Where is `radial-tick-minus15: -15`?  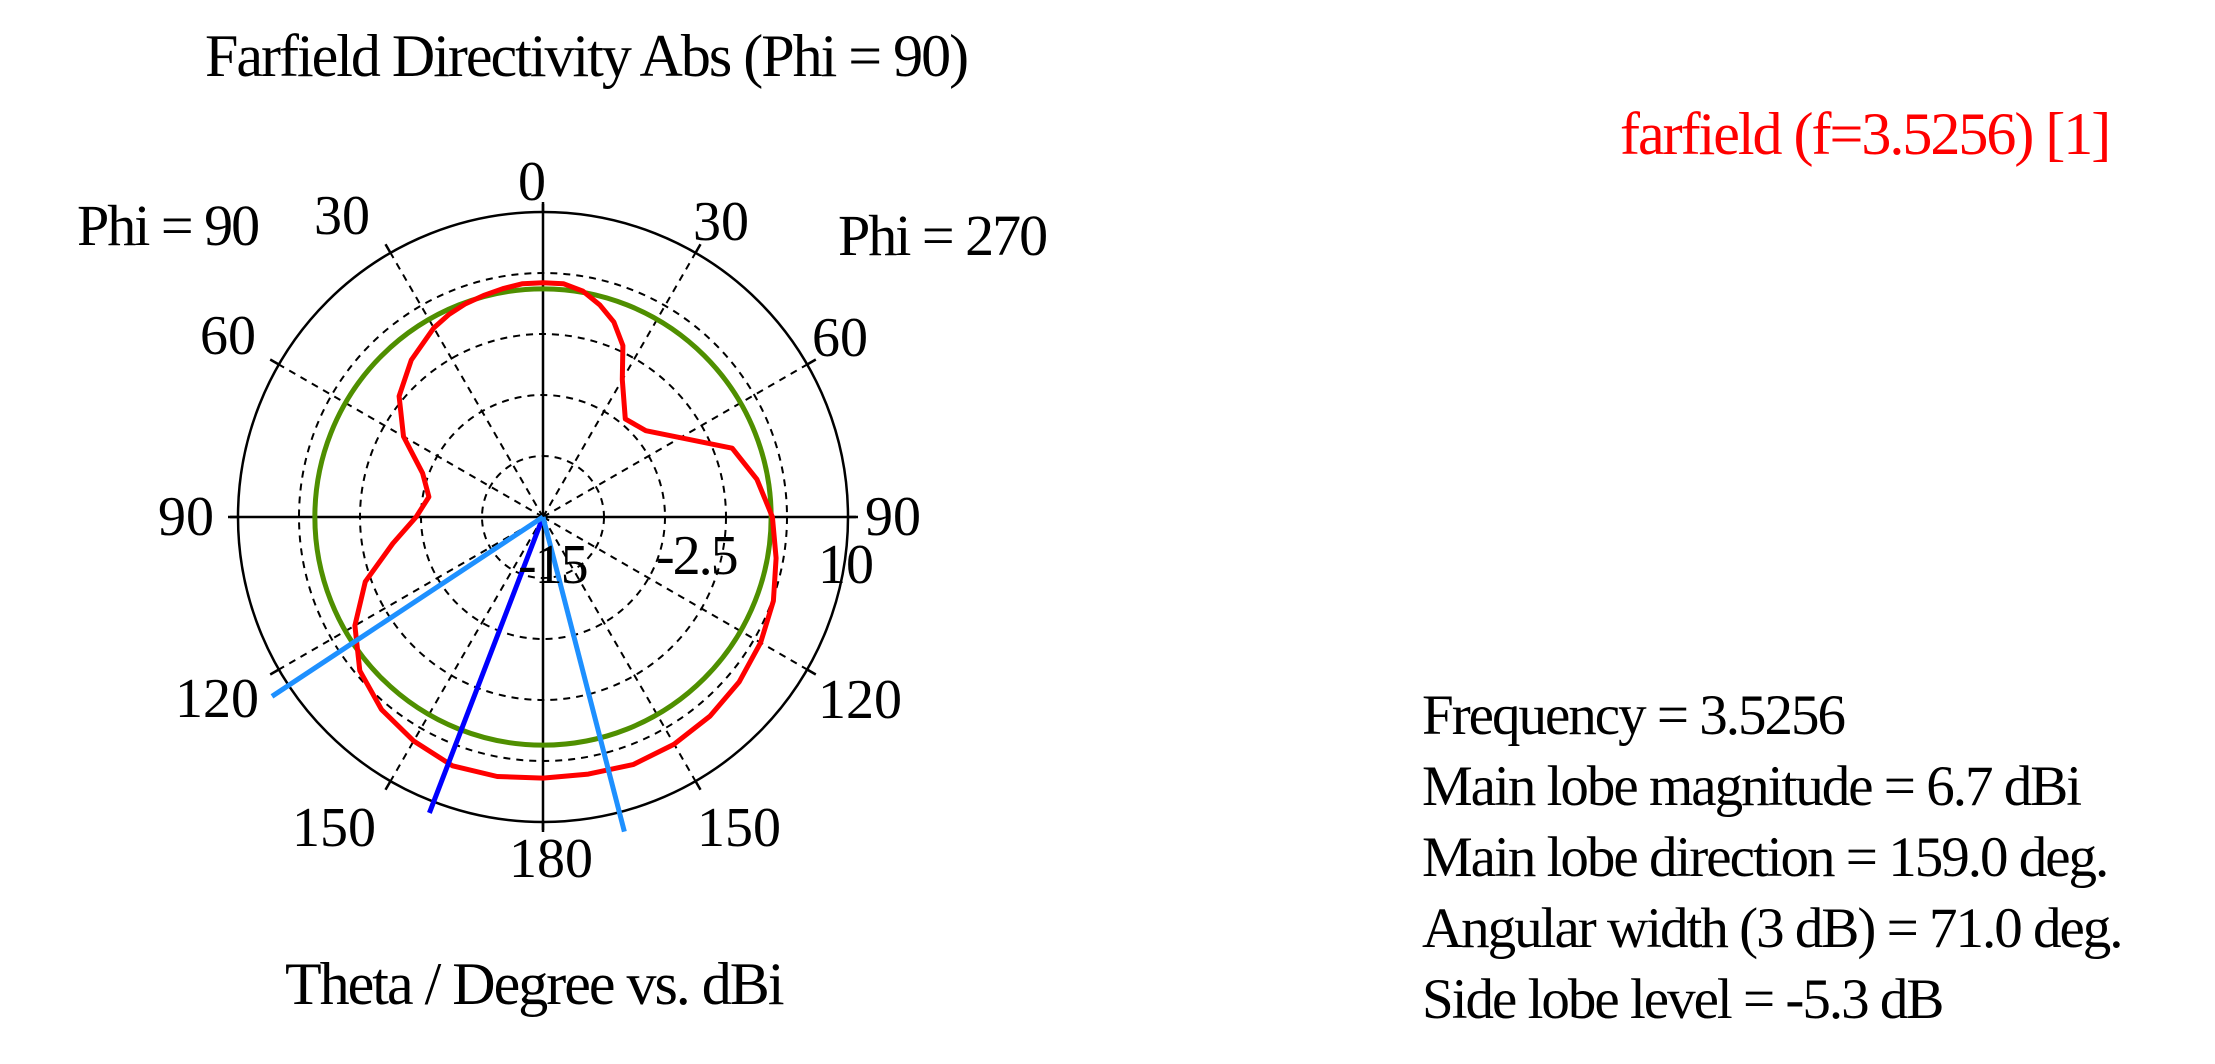 radial-tick-minus15: -15 is located at coordinates (552, 565).